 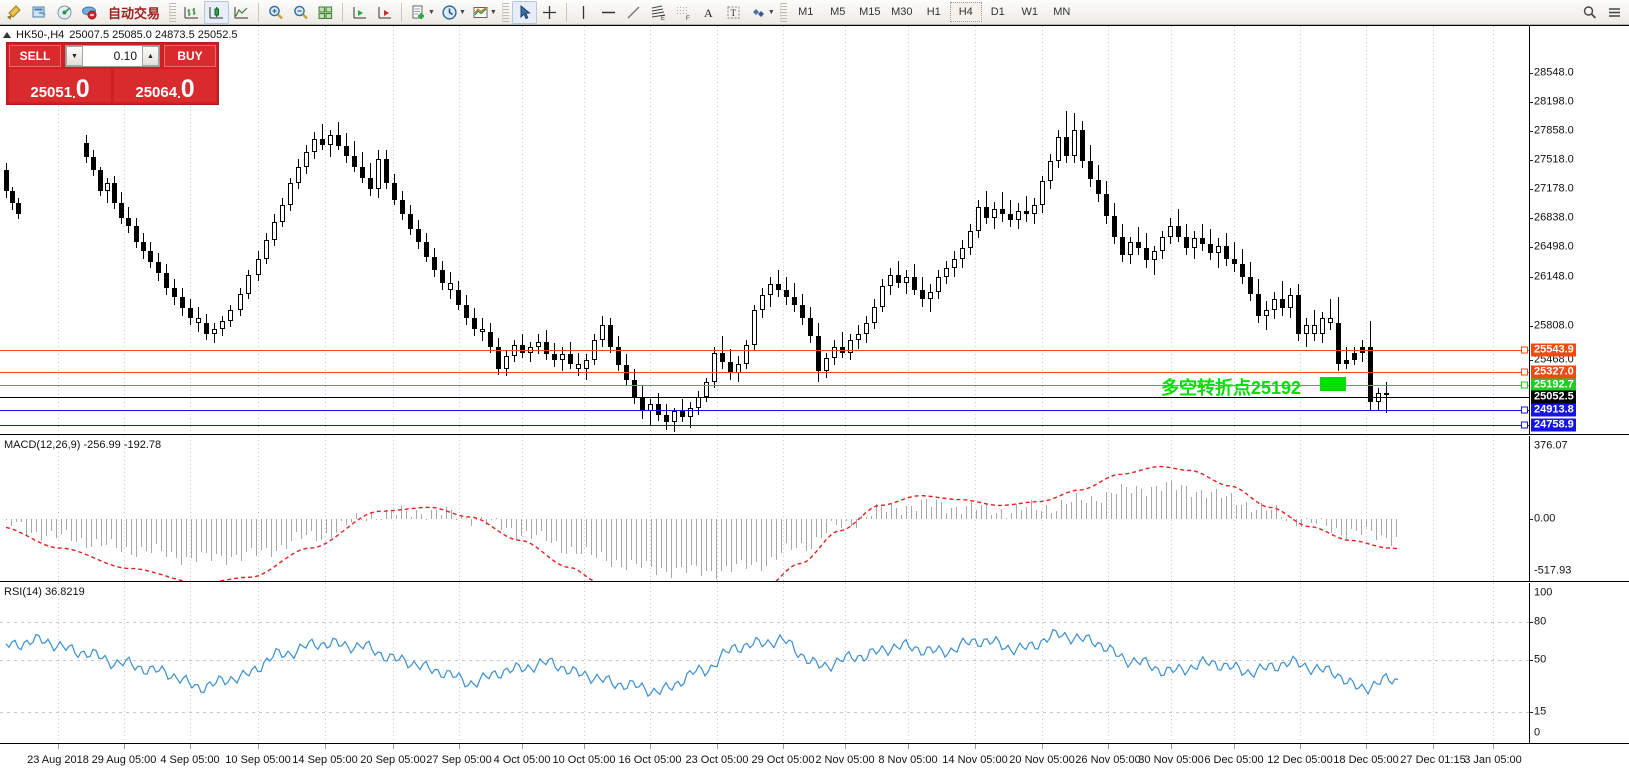 I want to click on price-tag-resistance-upper: 25543.9, so click(x=1553, y=350).